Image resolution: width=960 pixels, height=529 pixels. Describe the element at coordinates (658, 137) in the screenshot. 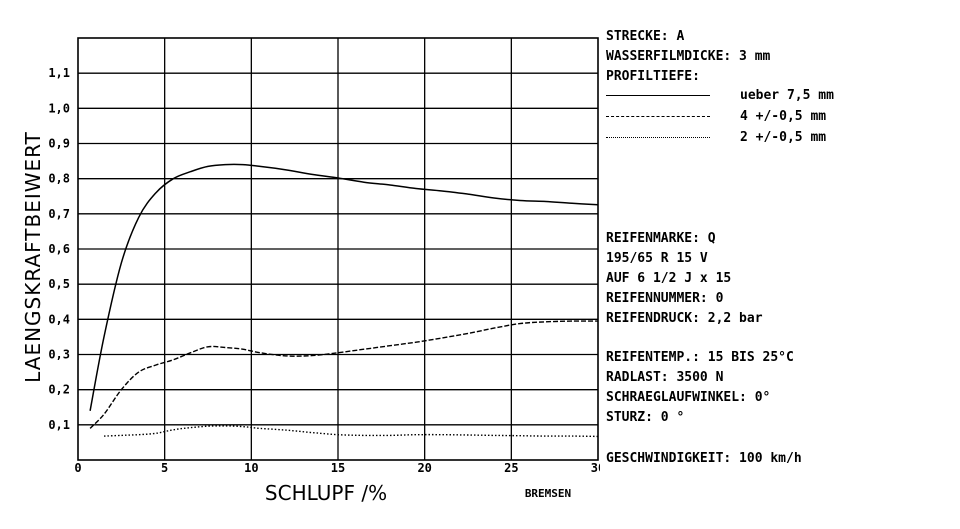

I see `legend-line-dotted` at that location.